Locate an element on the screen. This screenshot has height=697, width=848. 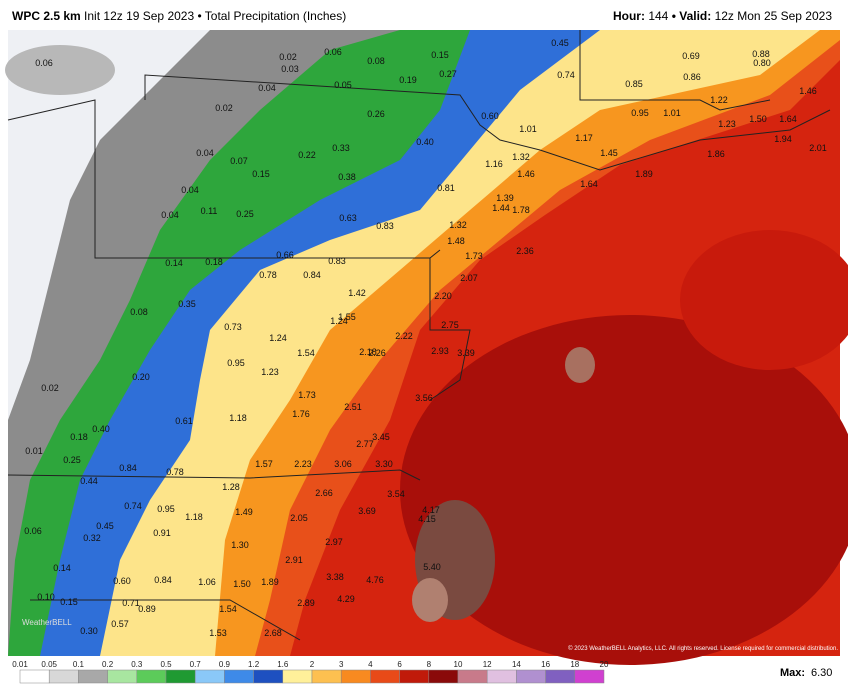
precip-label: 0.30 is located at coordinates (89, 631).